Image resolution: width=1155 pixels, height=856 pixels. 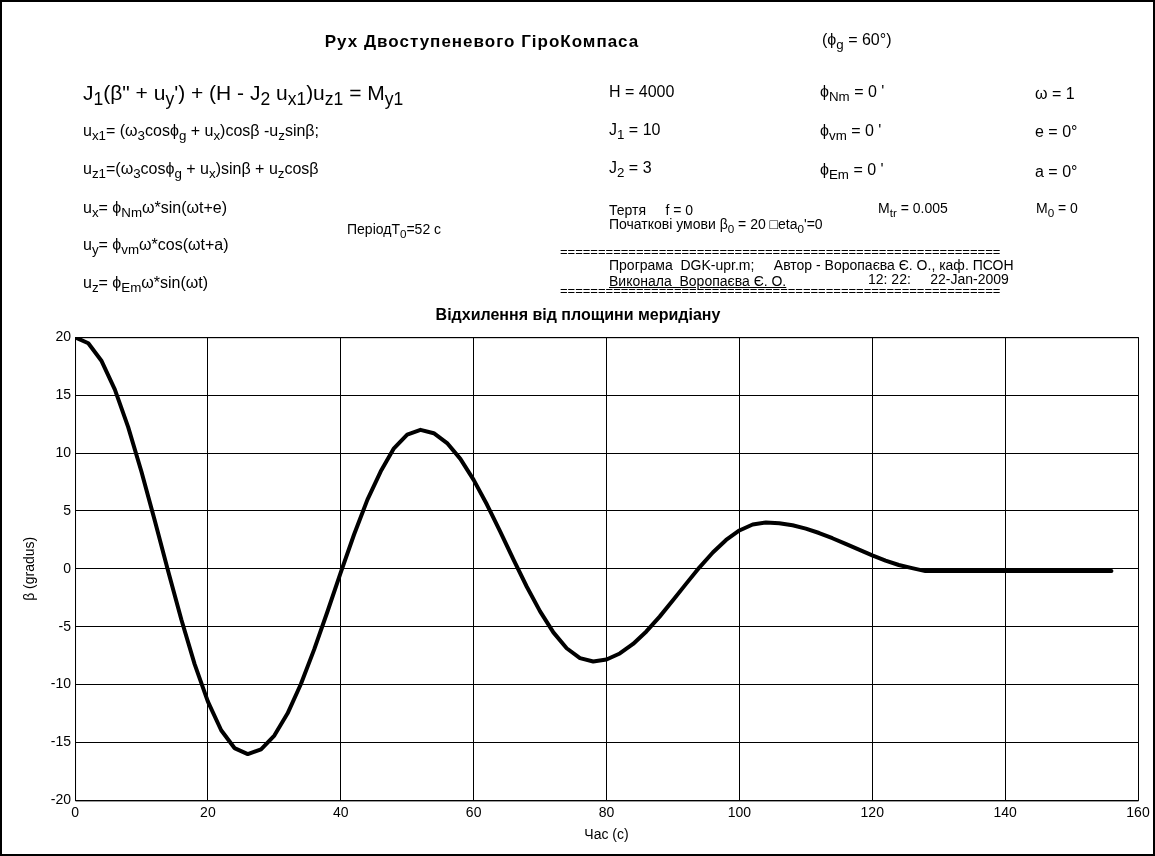 I want to click on text: u$_{x1}$= (ω$_{3}$cosϕ$_{g}$ + u$_{x}$)cosβ -u$_{z}$sinβ;, so click(x=201, y=133).